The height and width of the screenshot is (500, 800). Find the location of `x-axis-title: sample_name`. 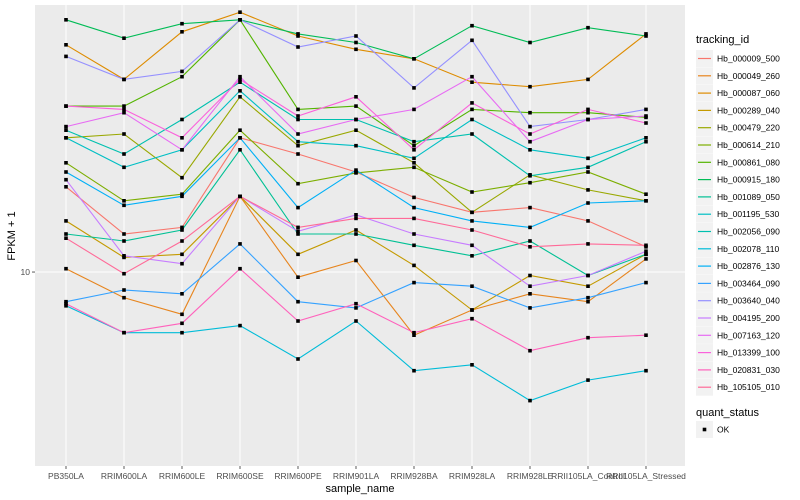

x-axis-title: sample_name is located at coordinates (359, 489).